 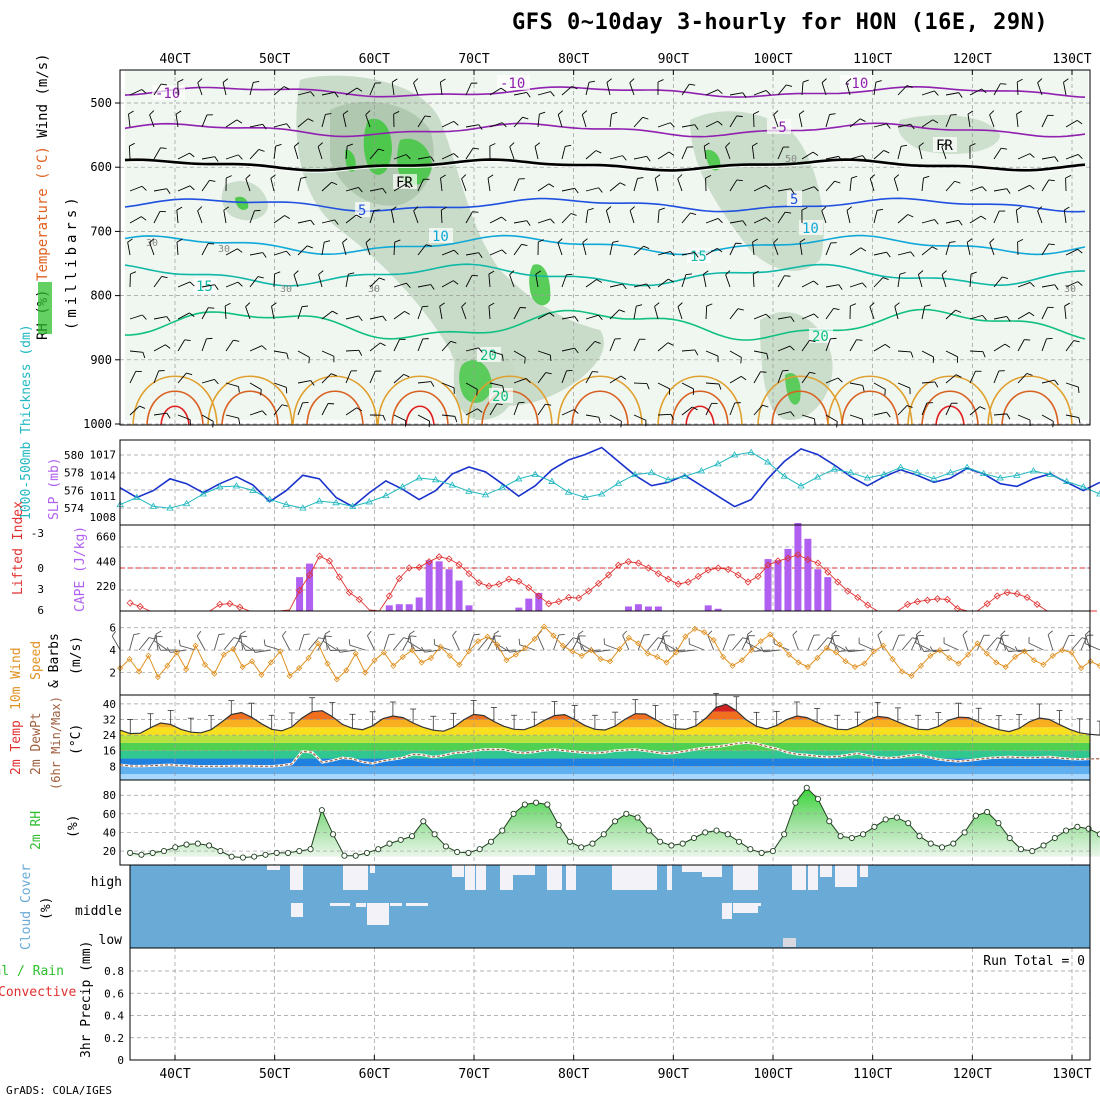 What do you see at coordinates (821, 335) in the screenshot?
I see `contour-label-bg` at bounding box center [821, 335].